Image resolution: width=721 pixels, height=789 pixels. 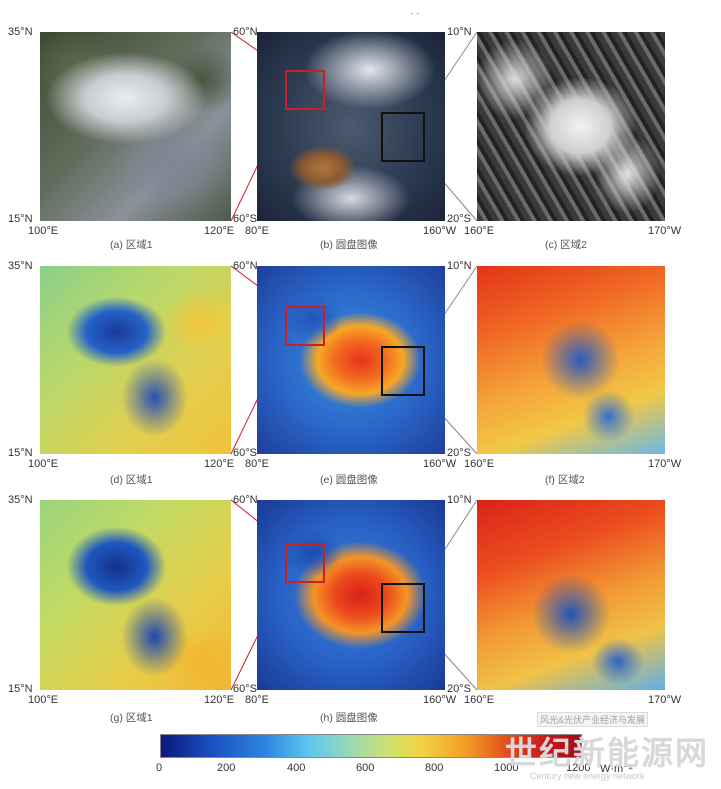 What do you see at coordinates (565, 480) in the screenshot?
I see `panel-caption: (f) 区域2` at bounding box center [565, 480].